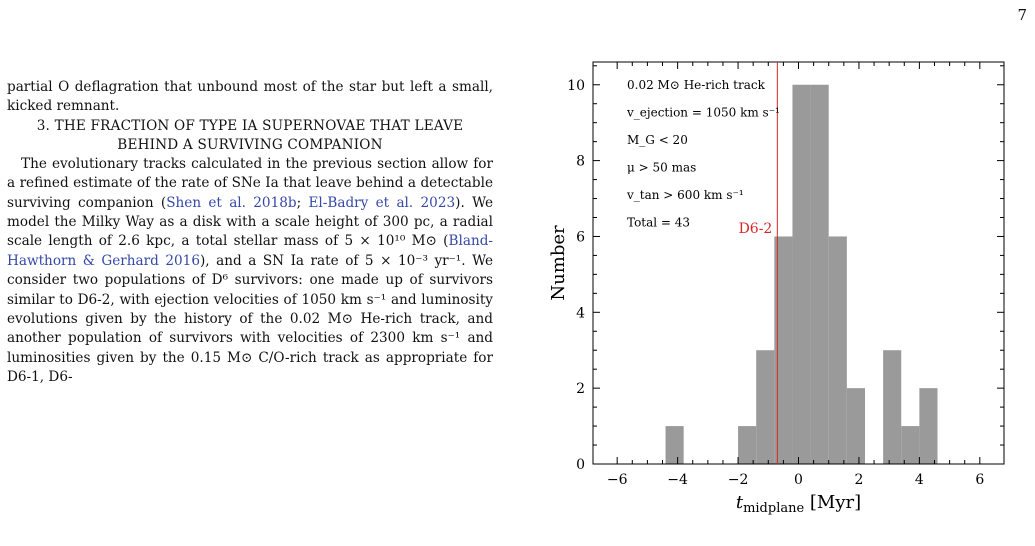 Image resolution: width=1035 pixels, height=546 pixels. What do you see at coordinates (798, 504) in the screenshot?
I see `x-axis-label: tmidplane [Myr]` at bounding box center [798, 504].